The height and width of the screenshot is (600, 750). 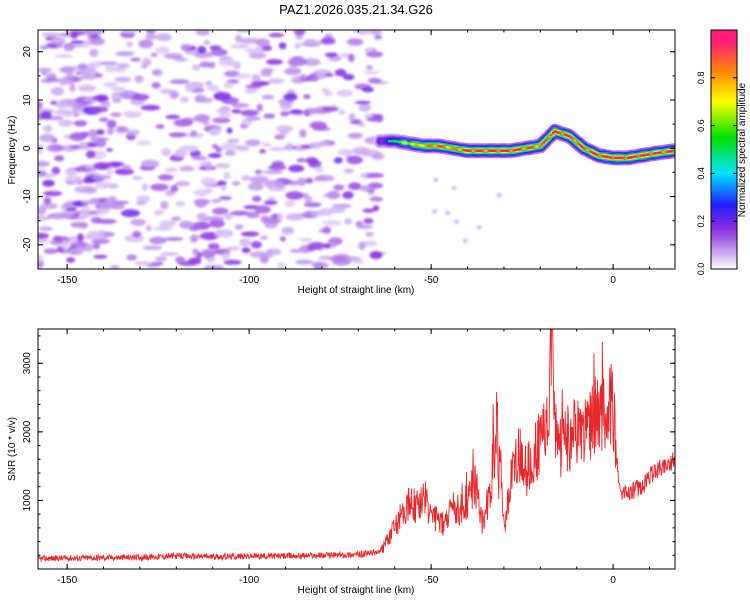 What do you see at coordinates (27, 431) in the screenshot?
I see `y-tick-label: 2000` at bounding box center [27, 431].